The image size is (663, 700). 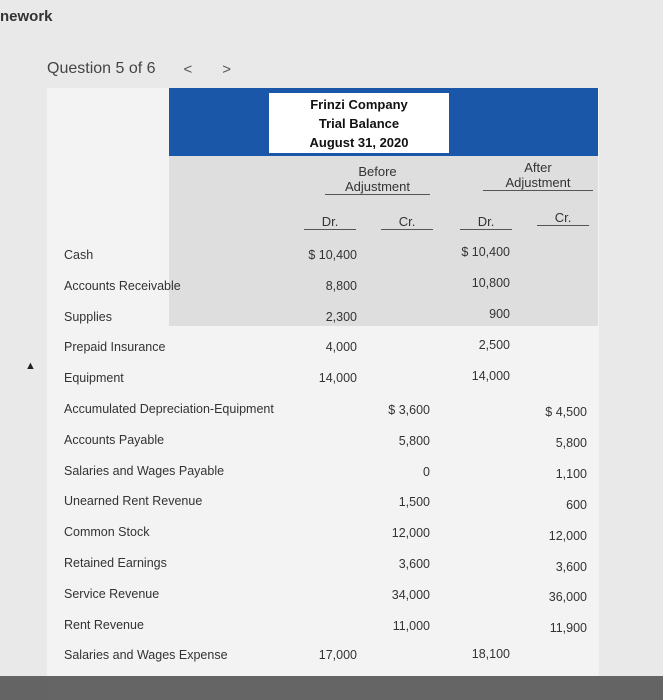 I want to click on chevron-left-icon: <, so click(x=188, y=69).